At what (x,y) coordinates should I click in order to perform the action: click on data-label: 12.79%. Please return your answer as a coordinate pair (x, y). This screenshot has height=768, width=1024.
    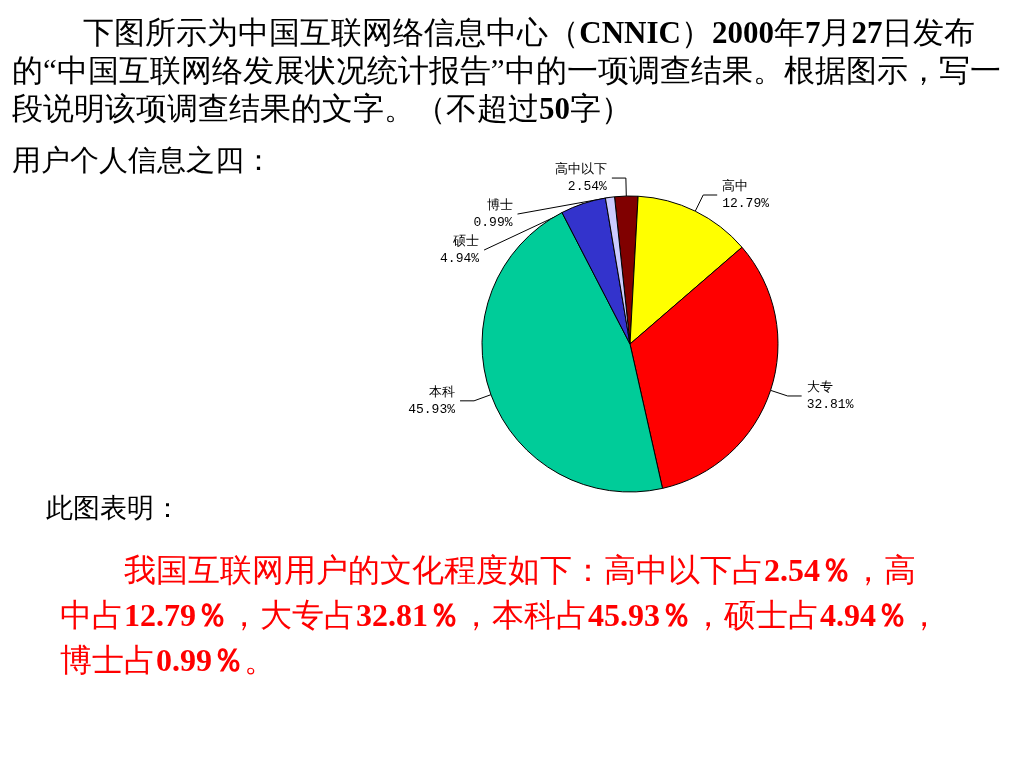
    Looking at the image, I should click on (746, 204).